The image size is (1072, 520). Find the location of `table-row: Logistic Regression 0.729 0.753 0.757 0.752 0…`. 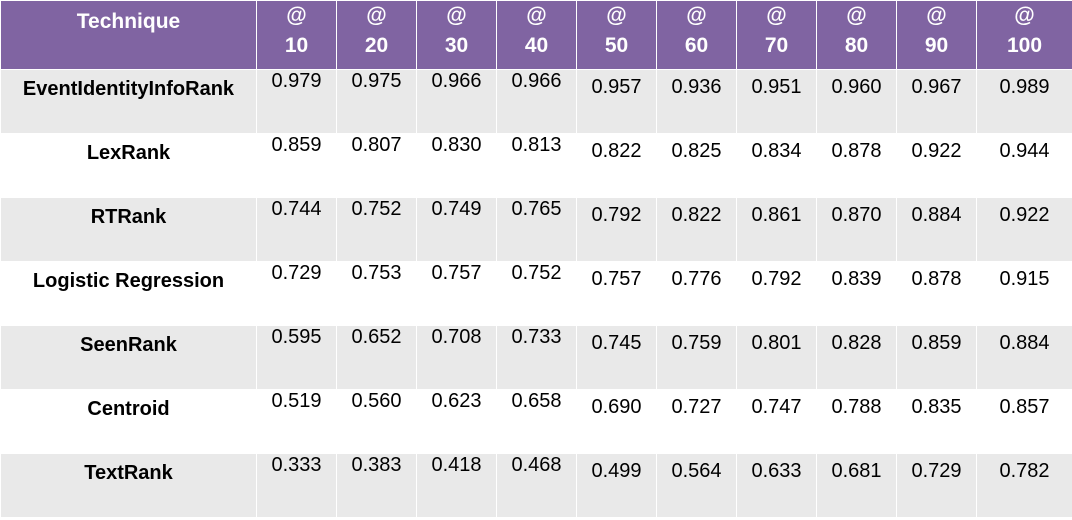

table-row: Logistic Regression 0.729 0.753 0.757 0.752 0… is located at coordinates (536, 293).